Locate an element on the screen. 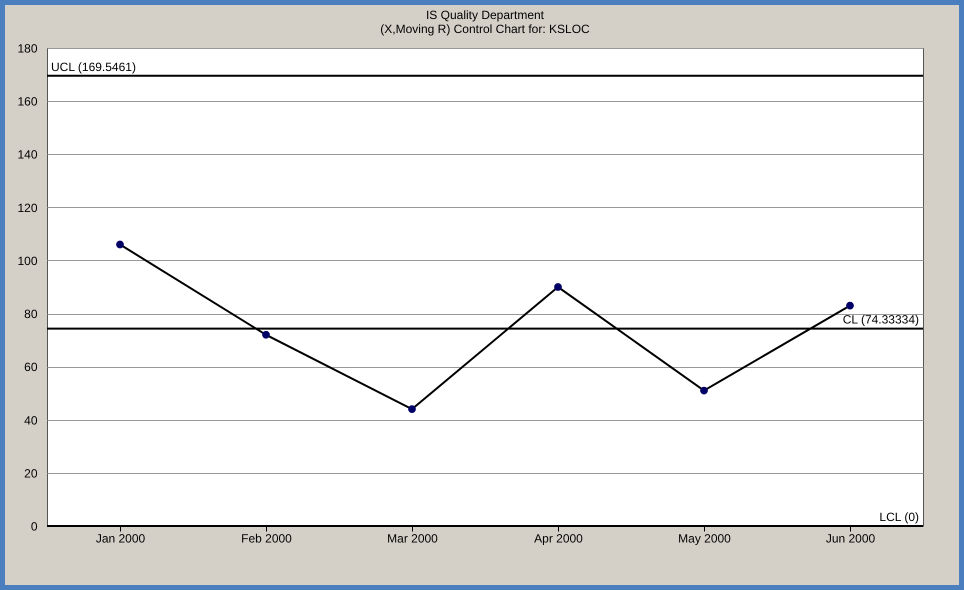 The width and height of the screenshot is (964, 590). y-tick-label: 0 is located at coordinates (34, 527).